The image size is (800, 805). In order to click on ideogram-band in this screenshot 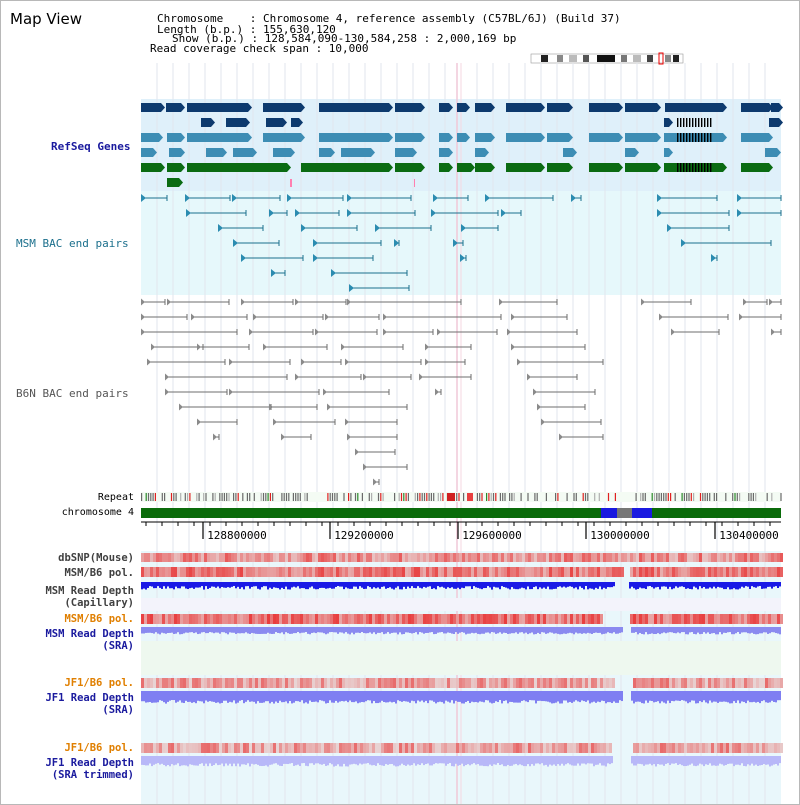, I will do `click(624, 58)`.